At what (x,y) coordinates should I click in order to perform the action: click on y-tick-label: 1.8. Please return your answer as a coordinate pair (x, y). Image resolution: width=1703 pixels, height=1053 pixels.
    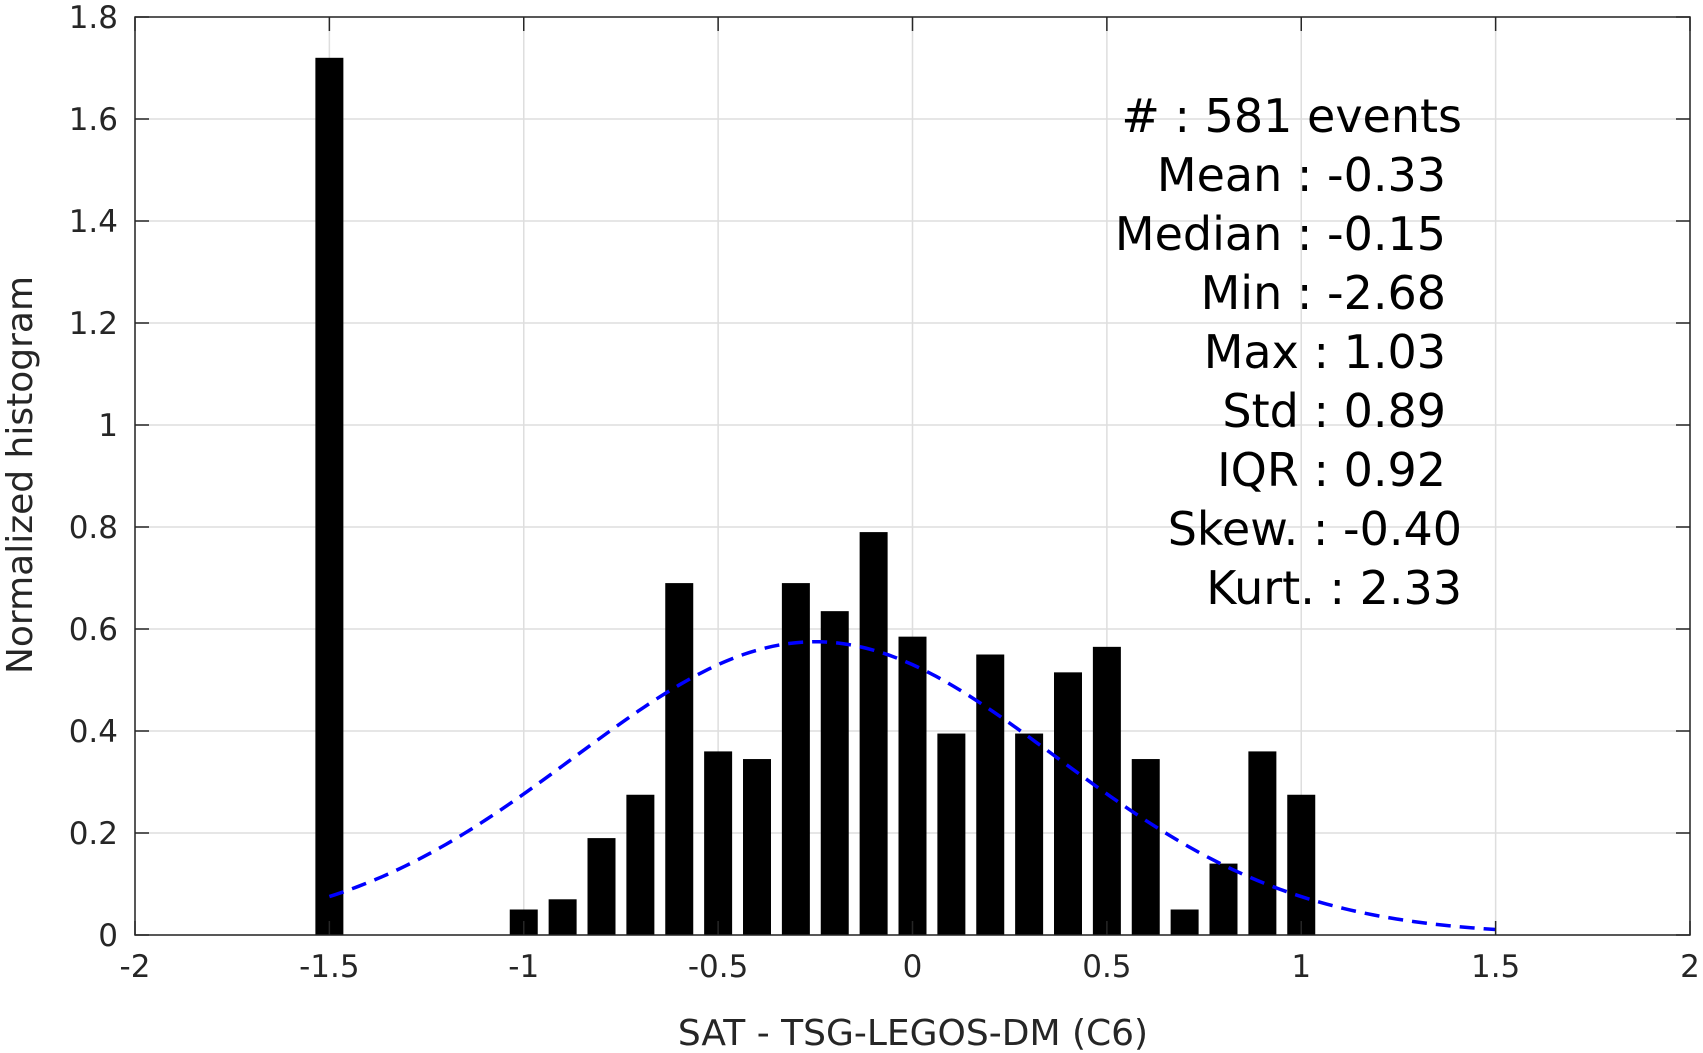
    Looking at the image, I should click on (93, 18).